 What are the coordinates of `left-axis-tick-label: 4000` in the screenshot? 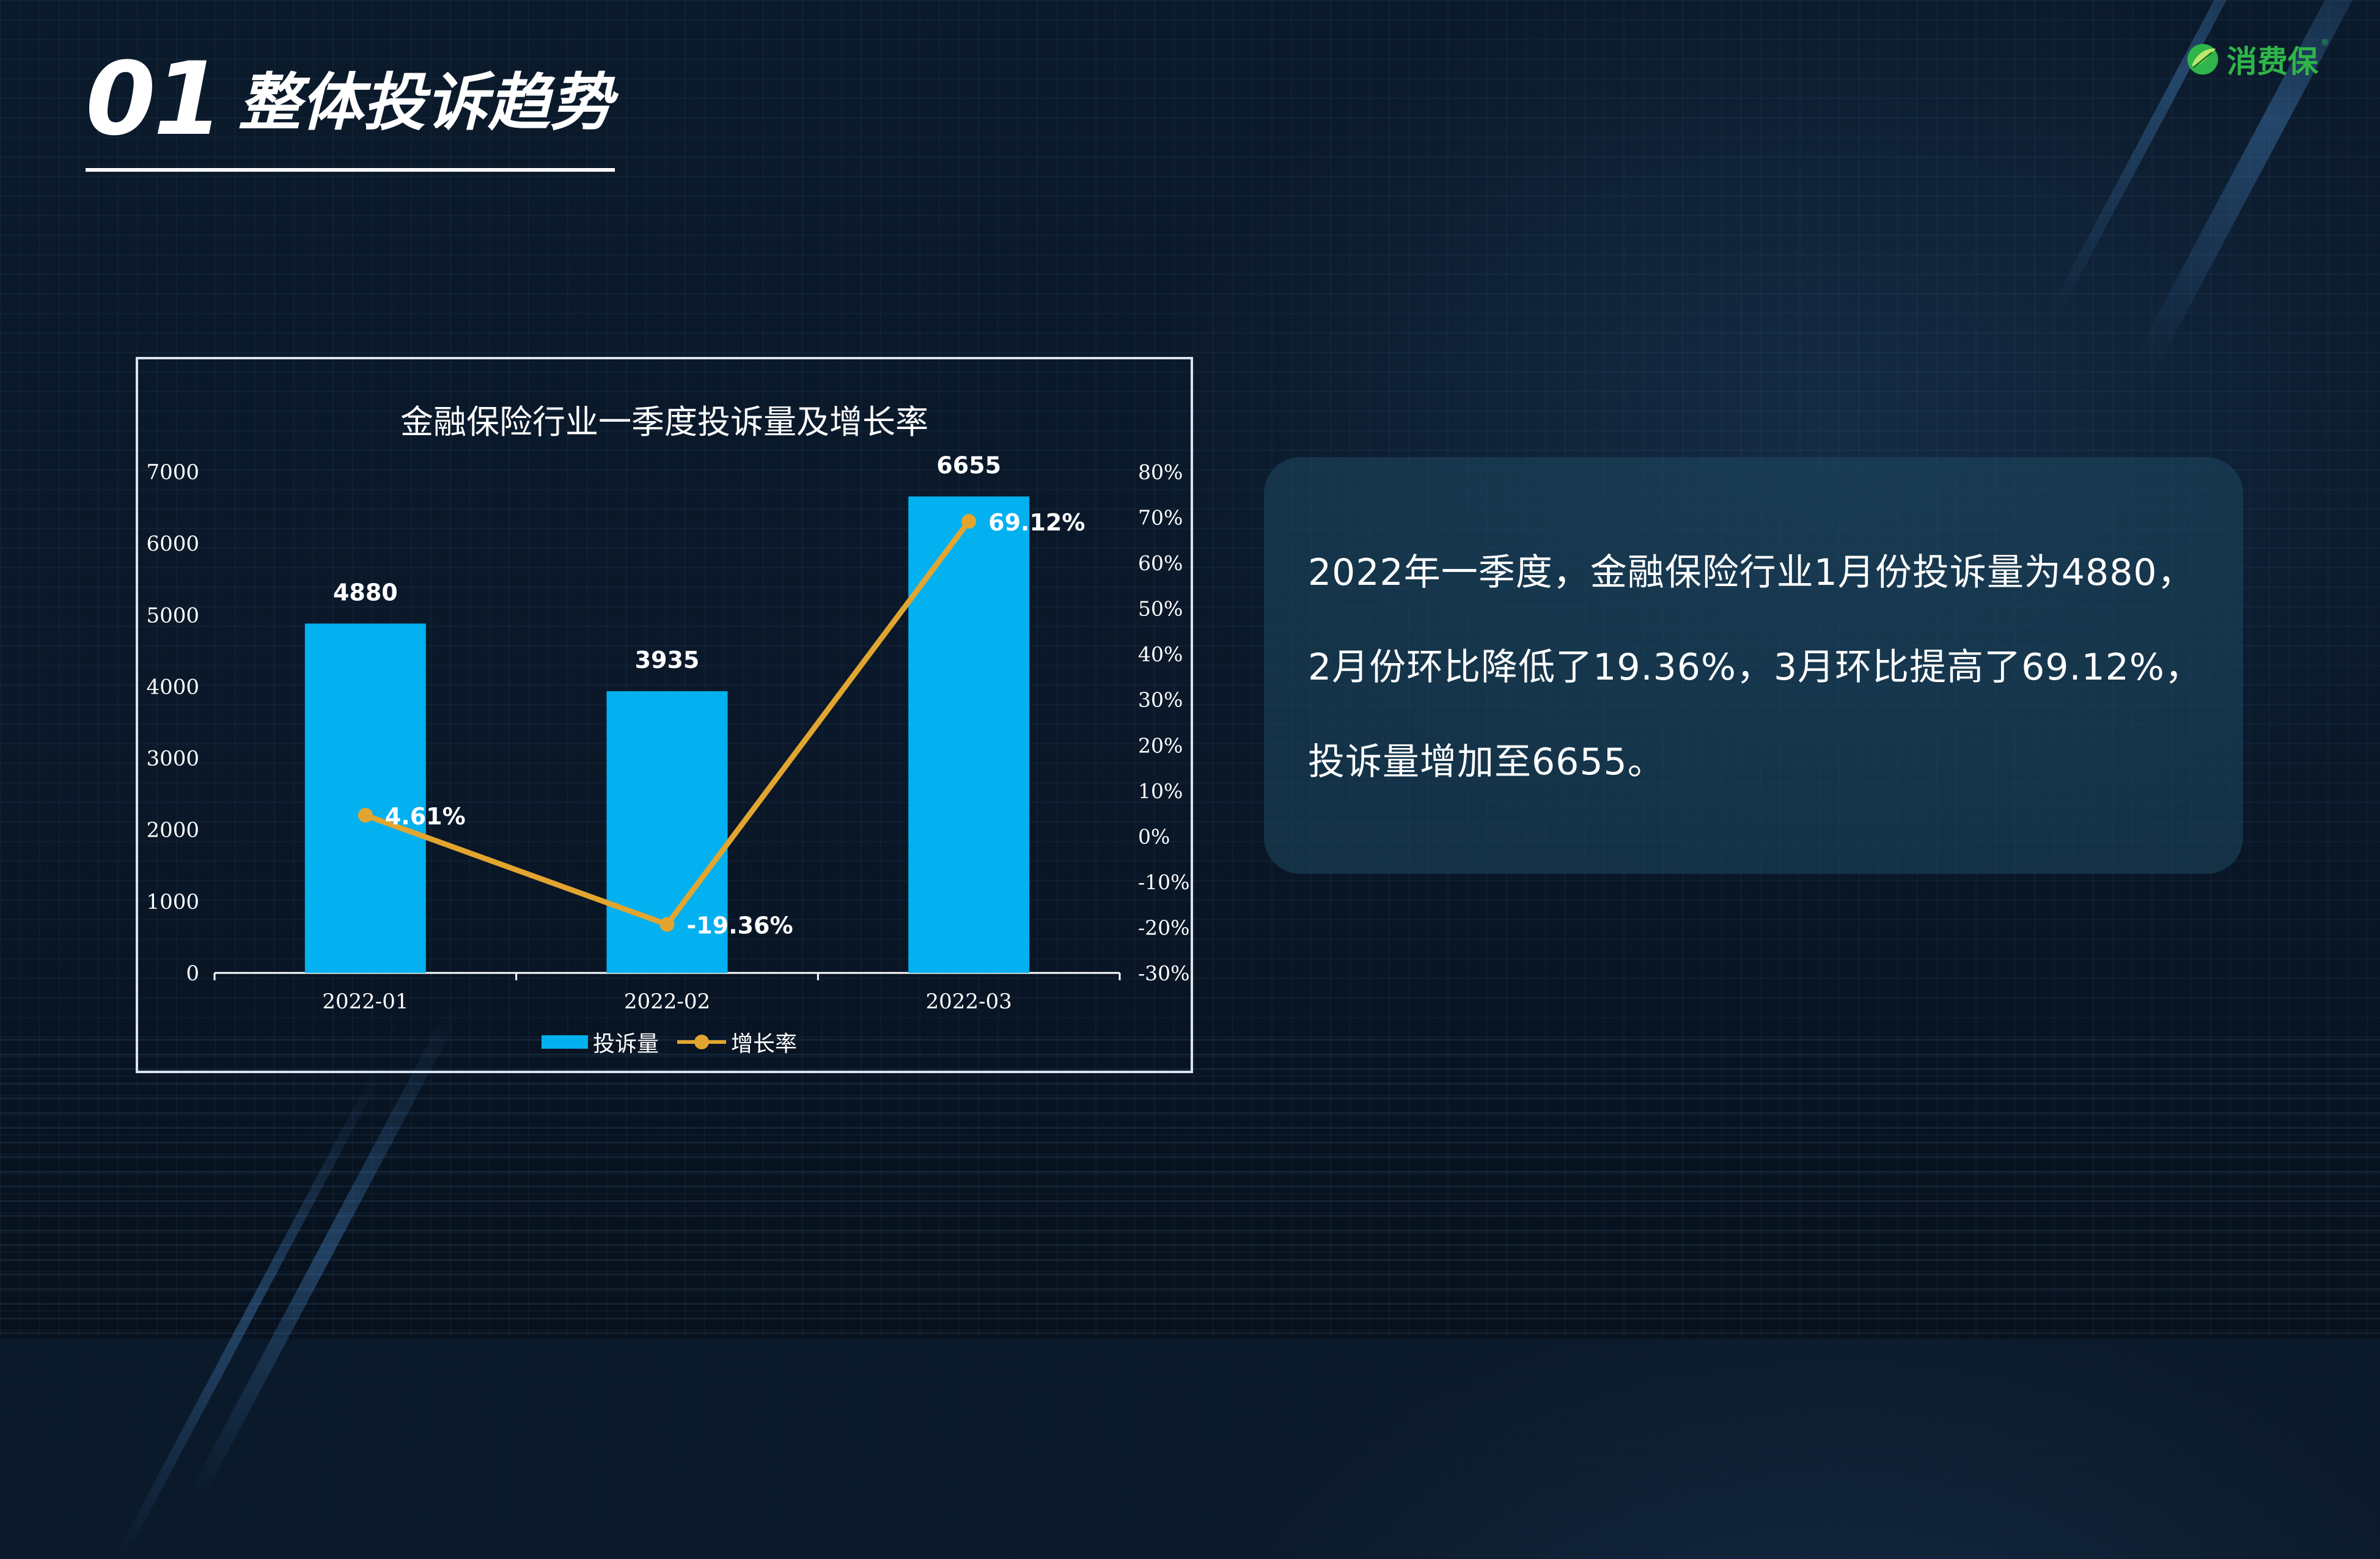 It's located at (172, 687).